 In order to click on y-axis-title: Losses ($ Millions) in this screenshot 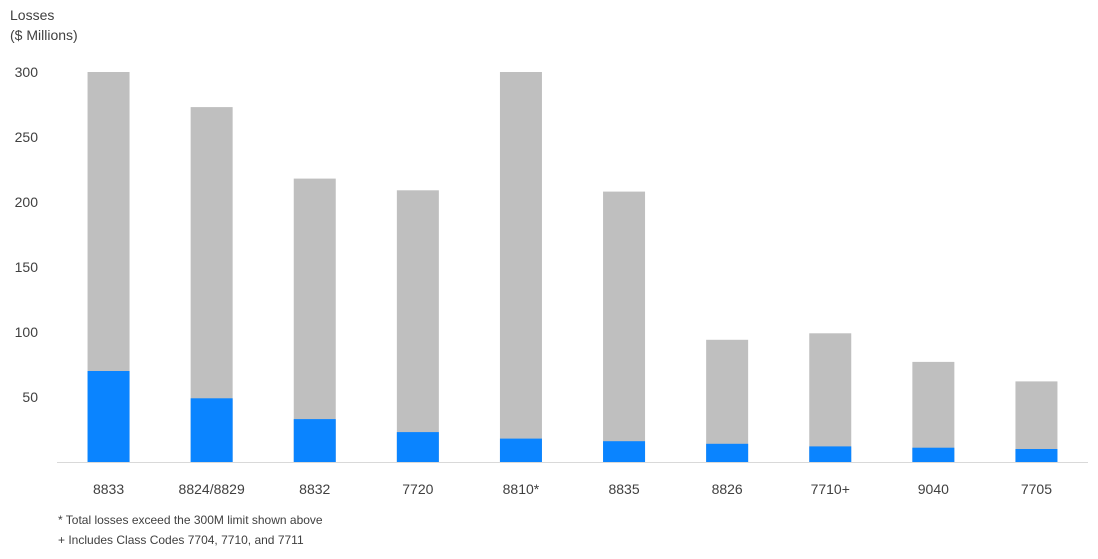, I will do `click(44, 25)`.